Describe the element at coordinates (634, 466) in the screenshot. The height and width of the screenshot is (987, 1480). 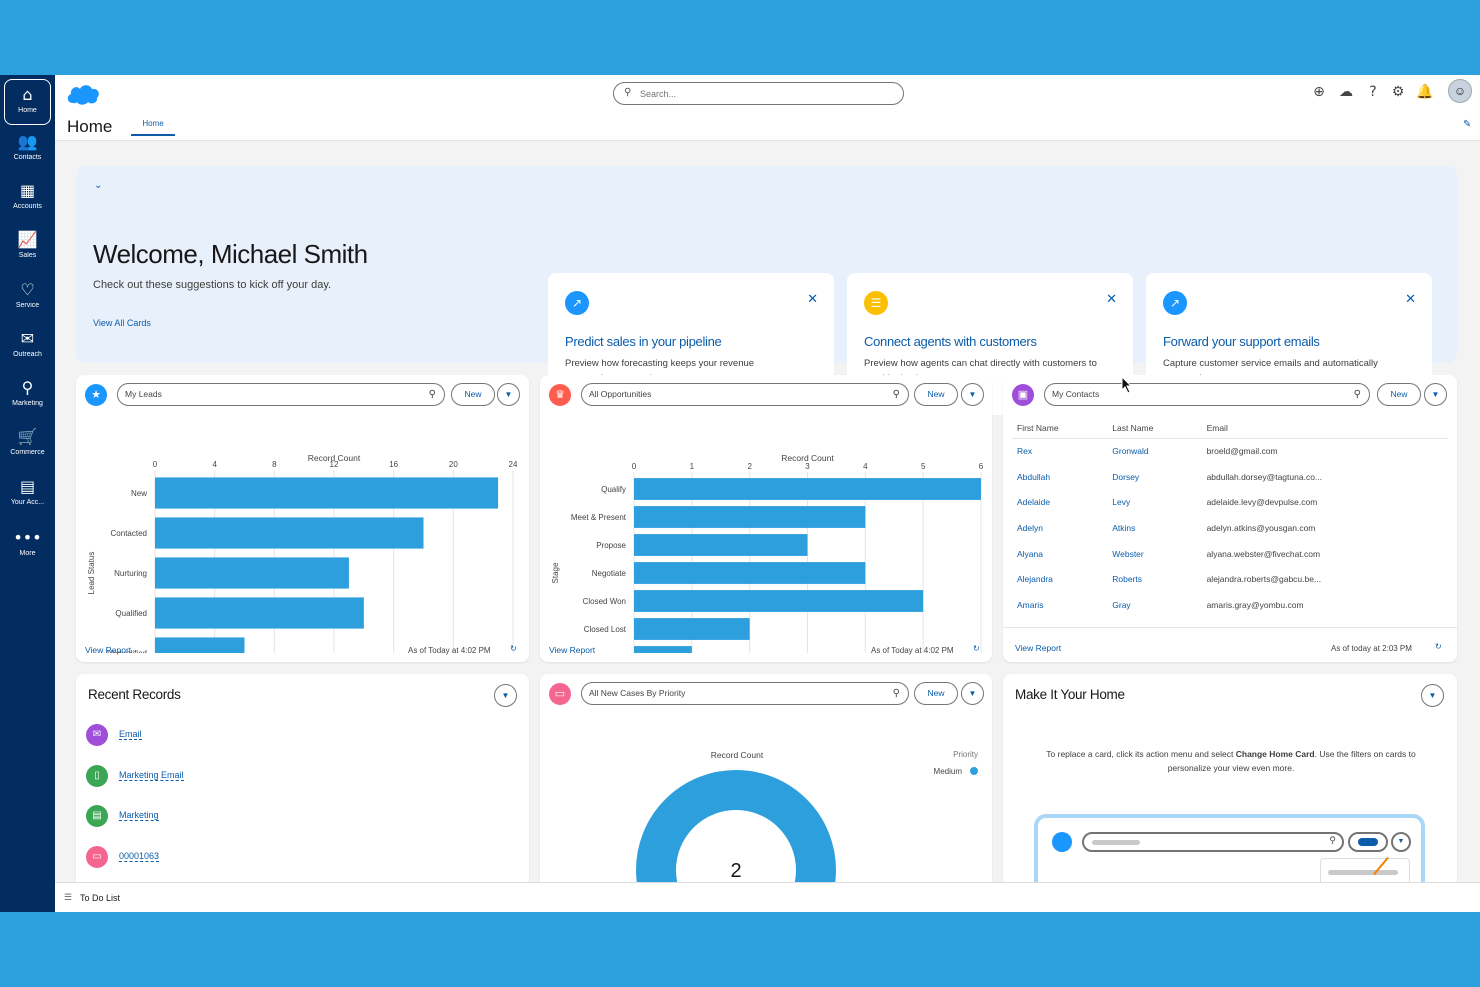
I see `x-tick-label: 0` at that location.